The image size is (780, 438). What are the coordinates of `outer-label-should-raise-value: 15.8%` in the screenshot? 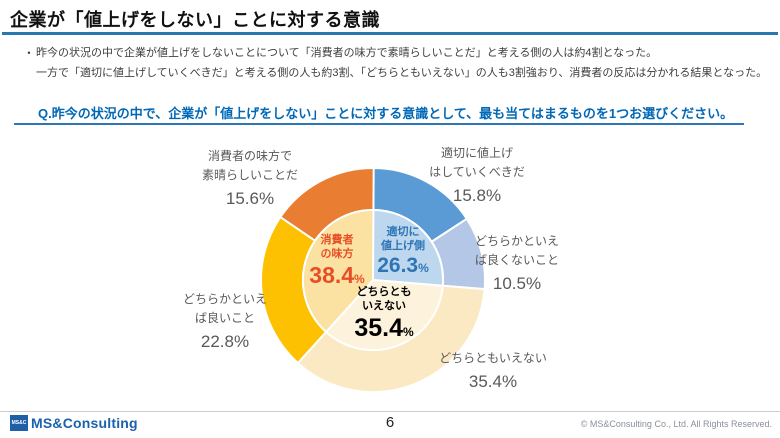 It's located at (477, 195).